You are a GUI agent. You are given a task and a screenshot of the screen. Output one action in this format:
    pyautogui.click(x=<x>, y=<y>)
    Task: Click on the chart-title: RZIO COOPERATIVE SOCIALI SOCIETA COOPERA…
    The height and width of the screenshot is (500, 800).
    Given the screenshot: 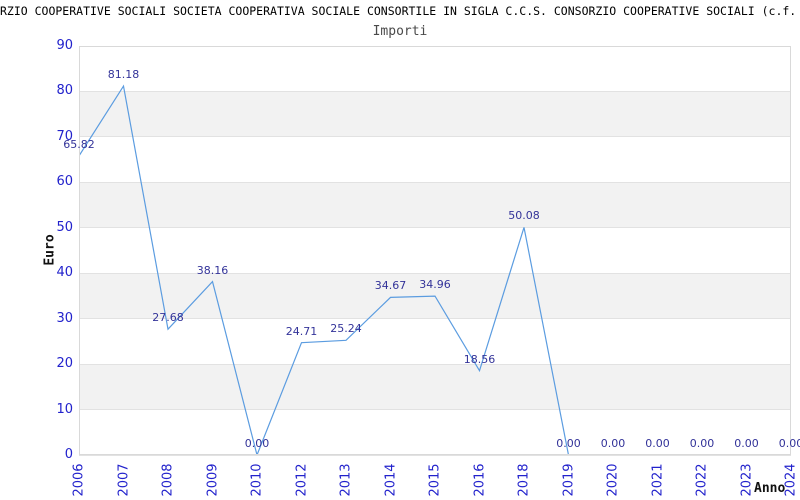 What is the action you would take?
    pyautogui.click(x=398, y=11)
    